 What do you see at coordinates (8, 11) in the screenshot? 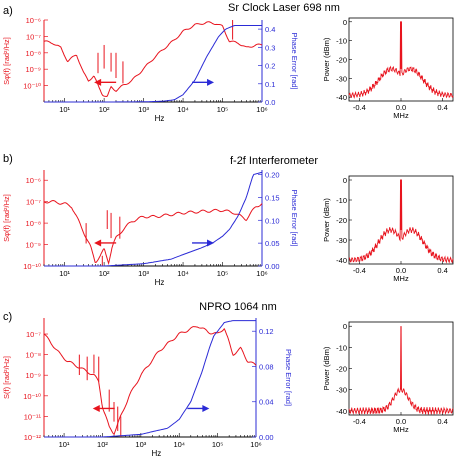
I see `panel-label: a)` at bounding box center [8, 11].